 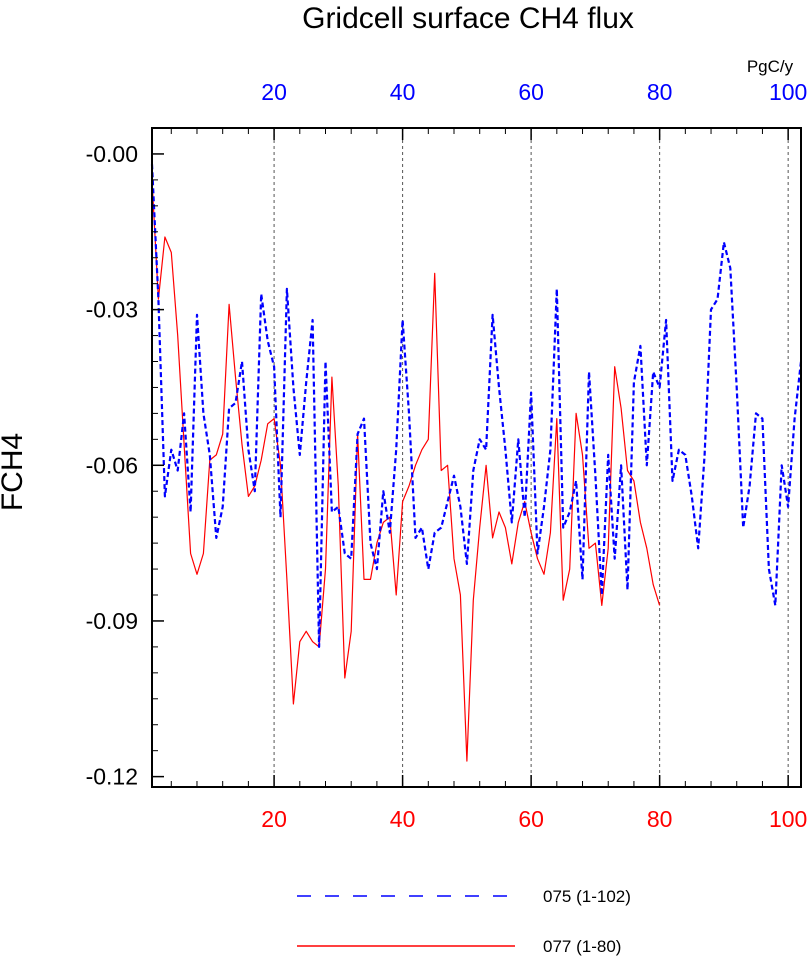 I want to click on x-tick-label-top: 100, so click(x=788, y=92).